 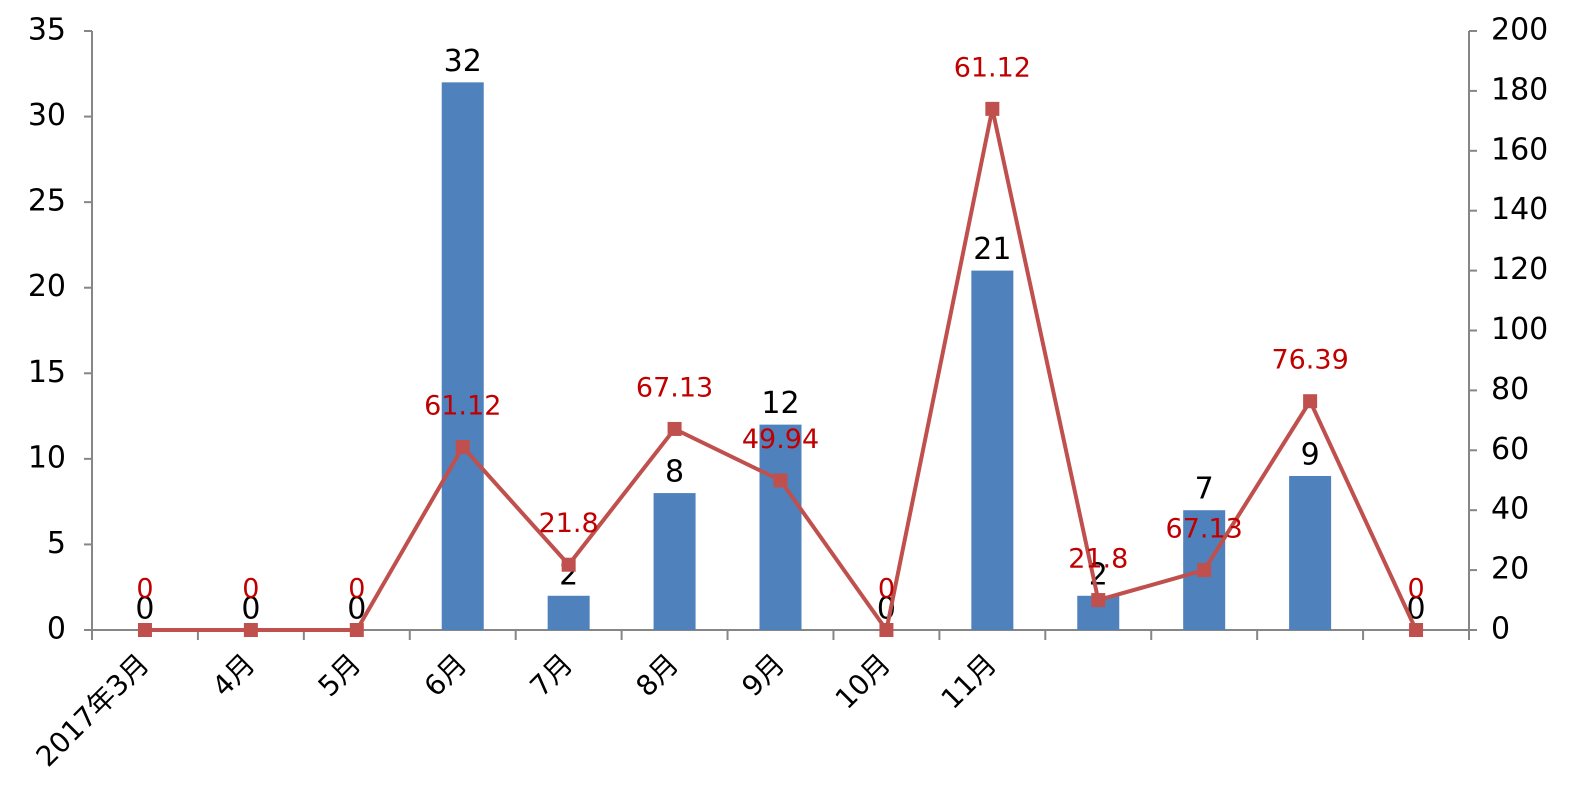 I want to click on y-tick-label: 10, so click(x=47, y=457).